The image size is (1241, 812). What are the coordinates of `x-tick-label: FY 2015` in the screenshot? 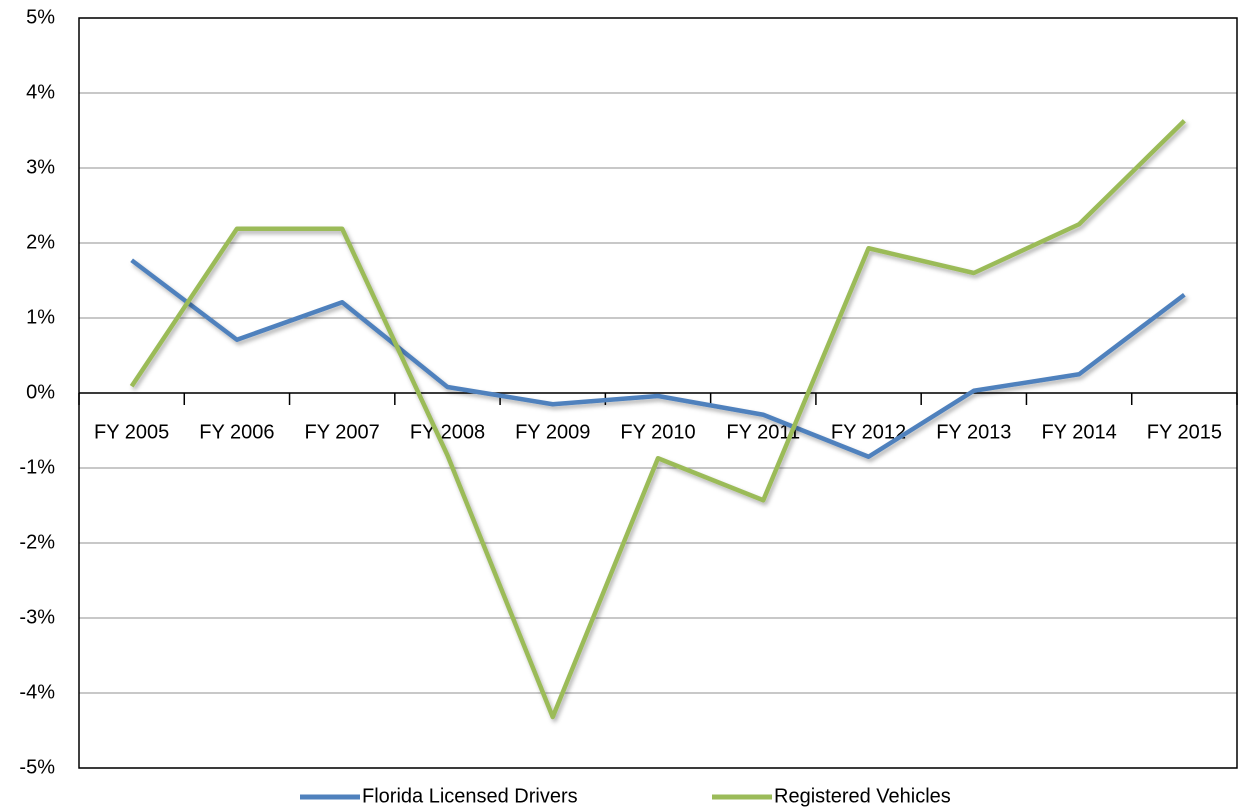 It's located at (1184, 432).